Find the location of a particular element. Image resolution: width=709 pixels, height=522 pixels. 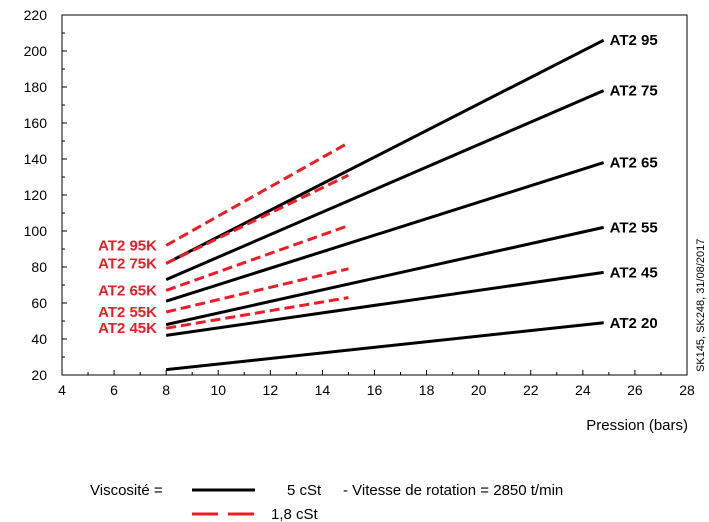

x-tick-label: 12 is located at coordinates (271, 390).